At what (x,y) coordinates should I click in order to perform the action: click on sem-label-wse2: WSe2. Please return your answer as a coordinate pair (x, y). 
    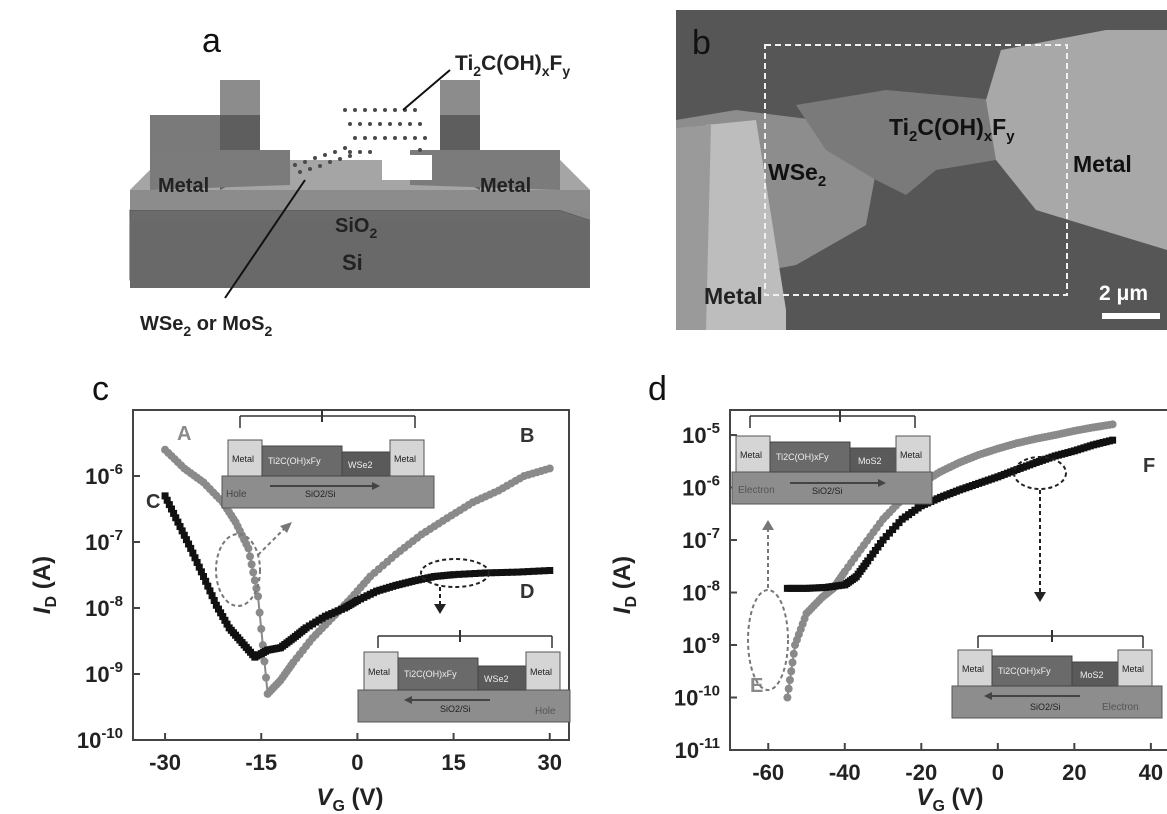
    Looking at the image, I should click on (797, 174).